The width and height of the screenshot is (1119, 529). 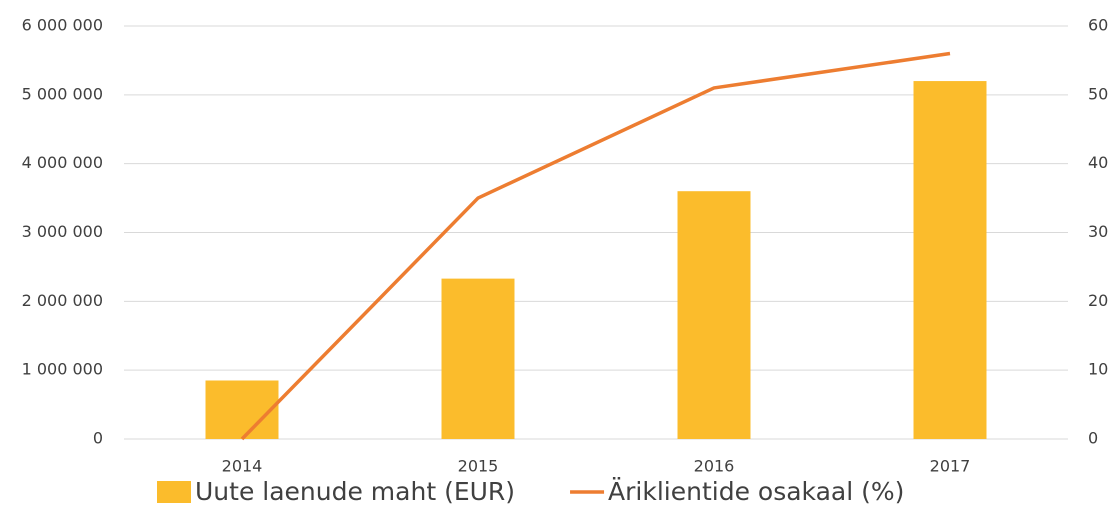 What do you see at coordinates (62, 369) in the screenshot?
I see `y-tick-label: 1 000 000` at bounding box center [62, 369].